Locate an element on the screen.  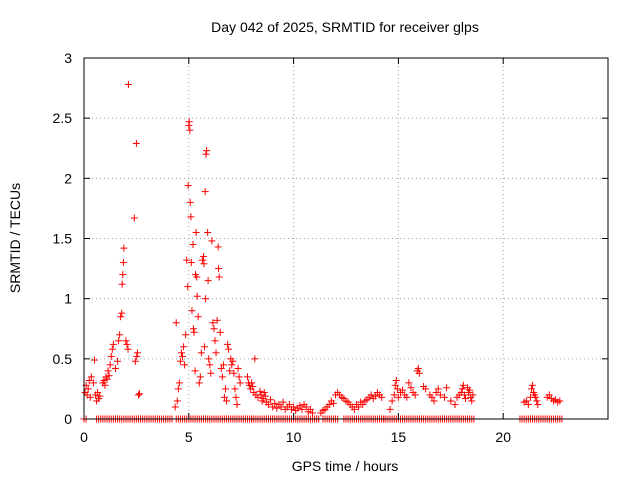
y-tick-label: 1.5 is located at coordinates (63, 239).